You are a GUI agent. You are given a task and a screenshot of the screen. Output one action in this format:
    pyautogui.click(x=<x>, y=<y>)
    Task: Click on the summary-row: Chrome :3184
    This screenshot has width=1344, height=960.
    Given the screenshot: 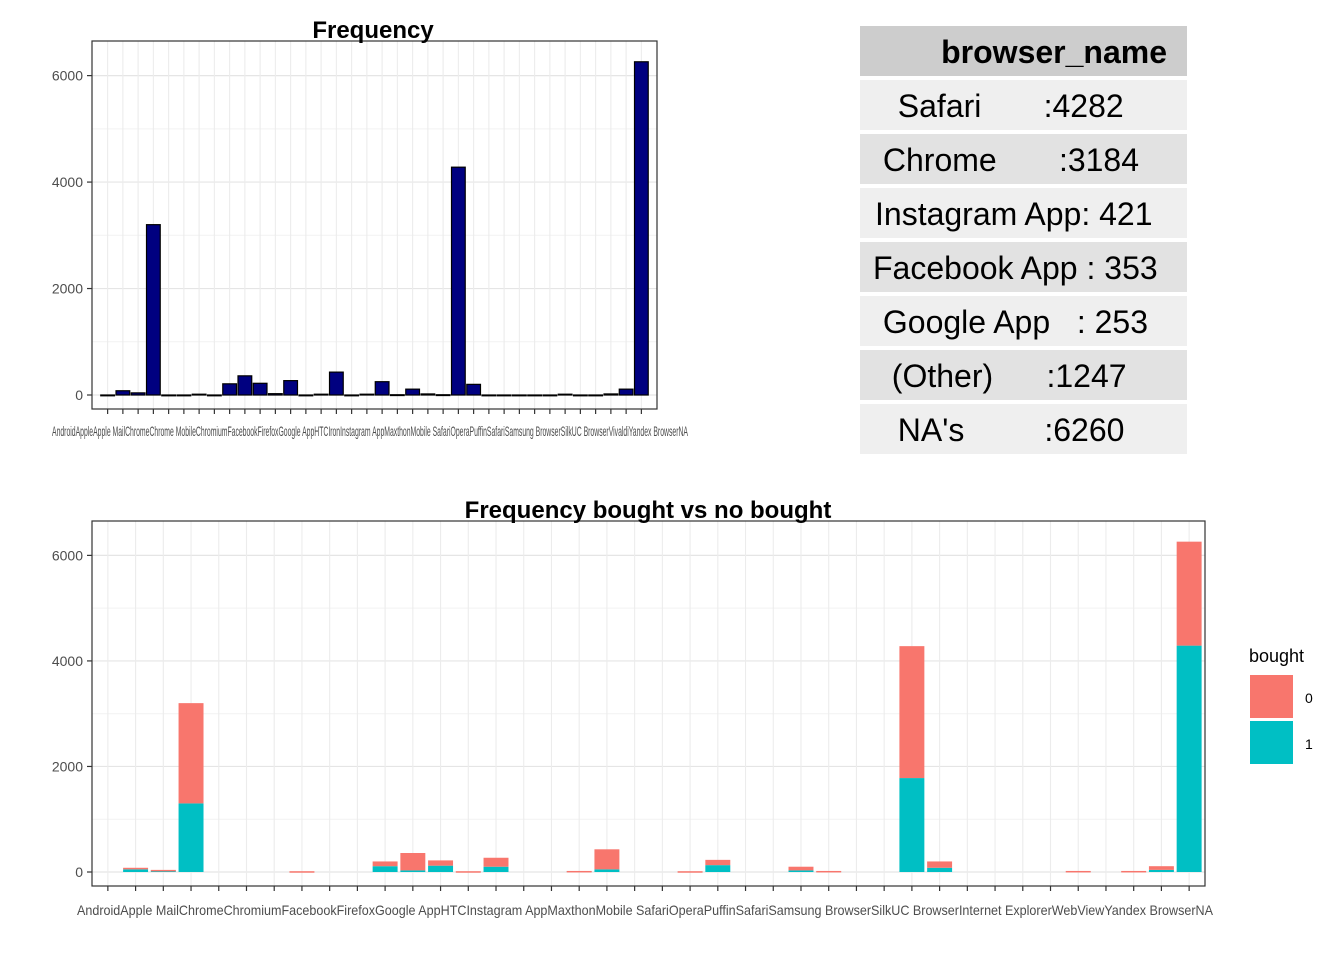 What is the action you would take?
    pyautogui.click(x=1023, y=159)
    